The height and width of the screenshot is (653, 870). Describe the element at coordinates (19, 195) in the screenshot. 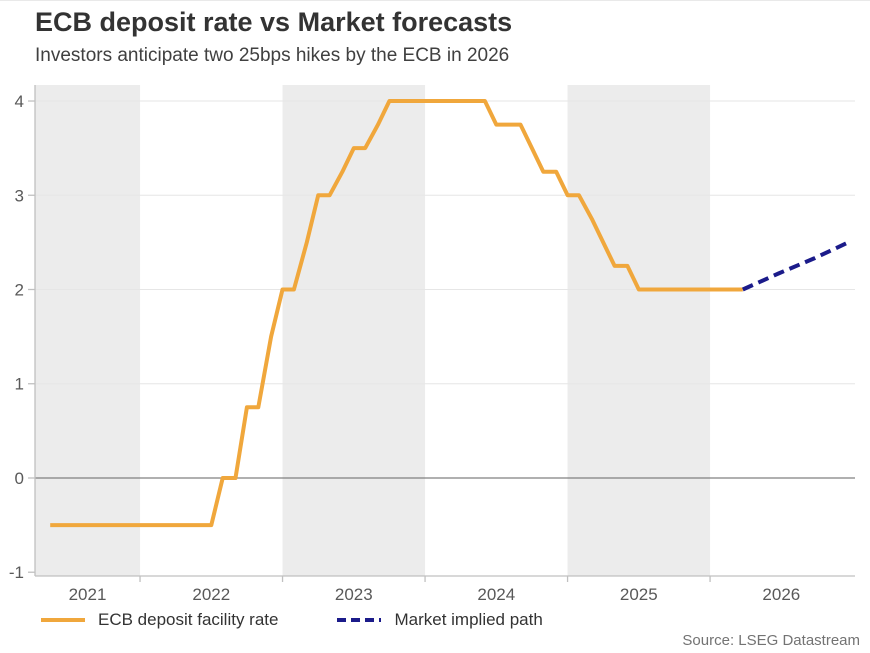

I see `y-tick-label: 3` at that location.